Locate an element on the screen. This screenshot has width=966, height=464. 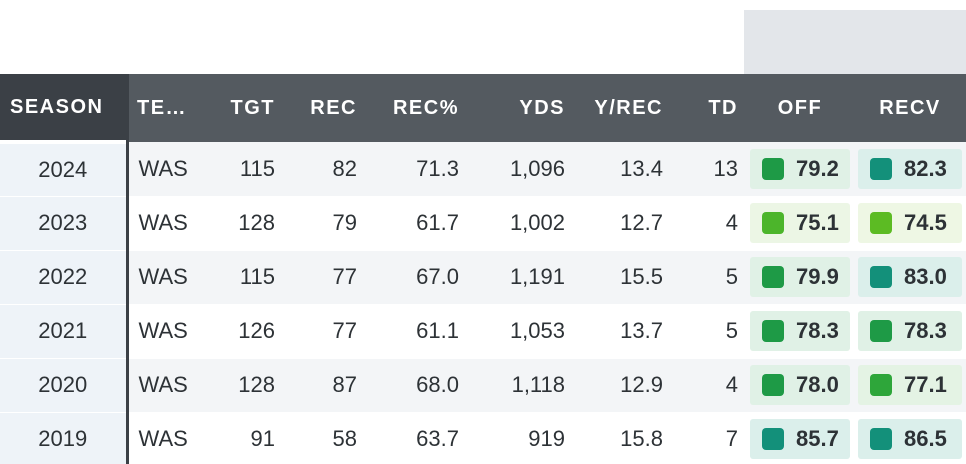
recv-grade-value: 78.3 is located at coordinates (925, 330).